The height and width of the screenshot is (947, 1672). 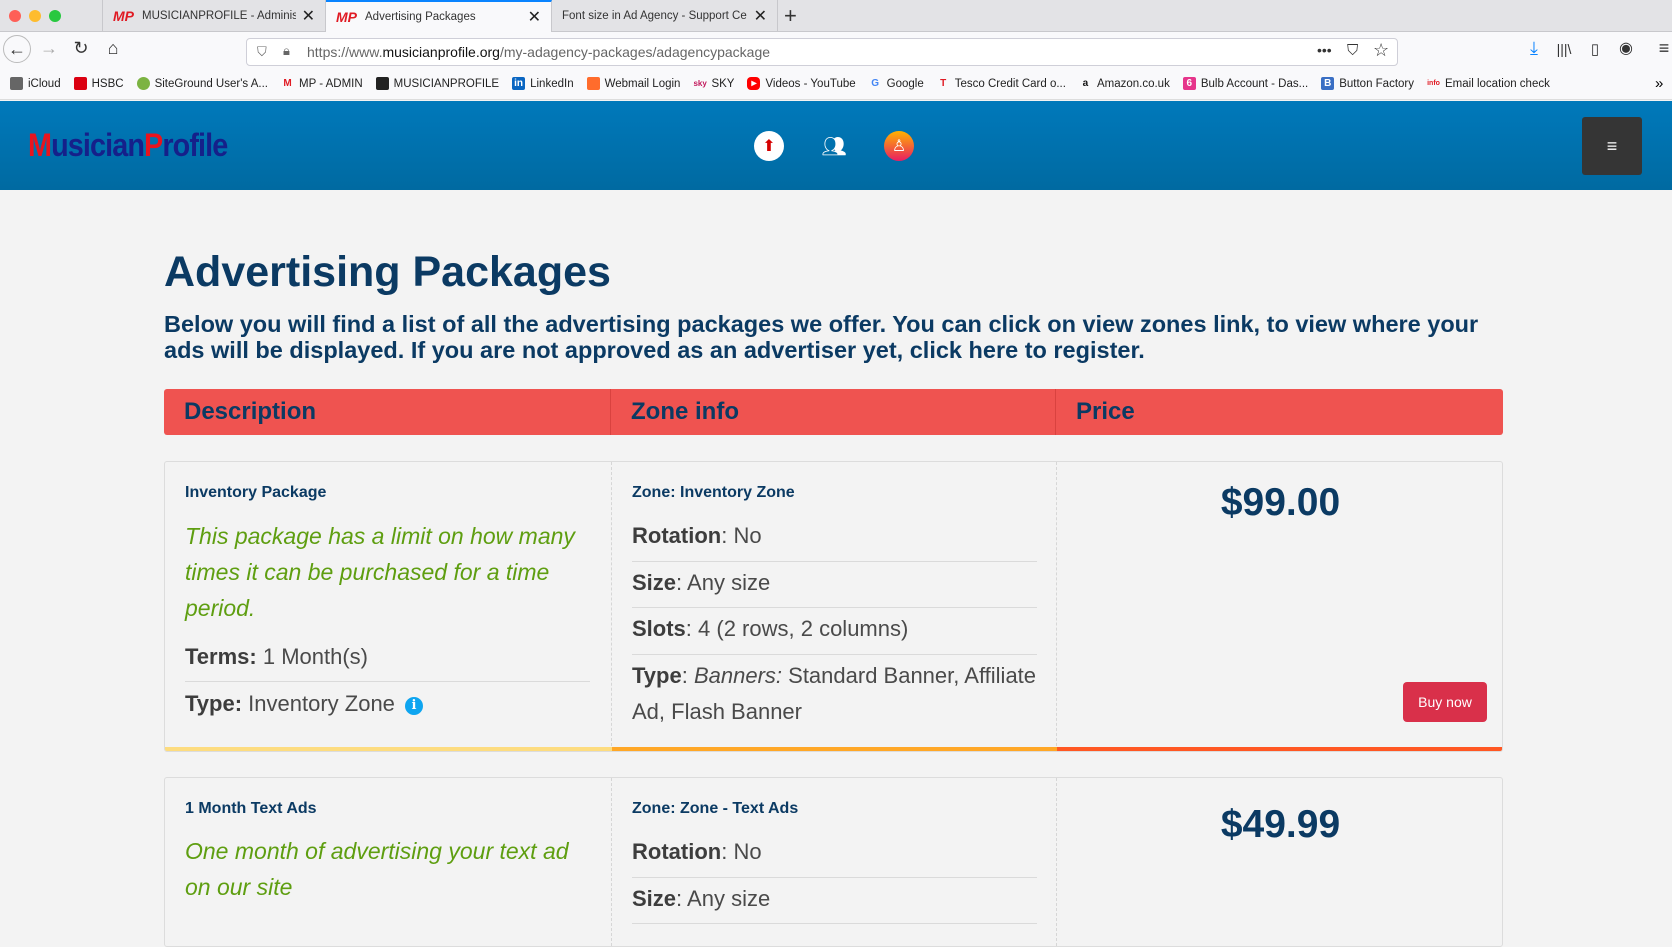 I want to click on bookmark-mp-admin: M MP - ADMIN, so click(x=321, y=83).